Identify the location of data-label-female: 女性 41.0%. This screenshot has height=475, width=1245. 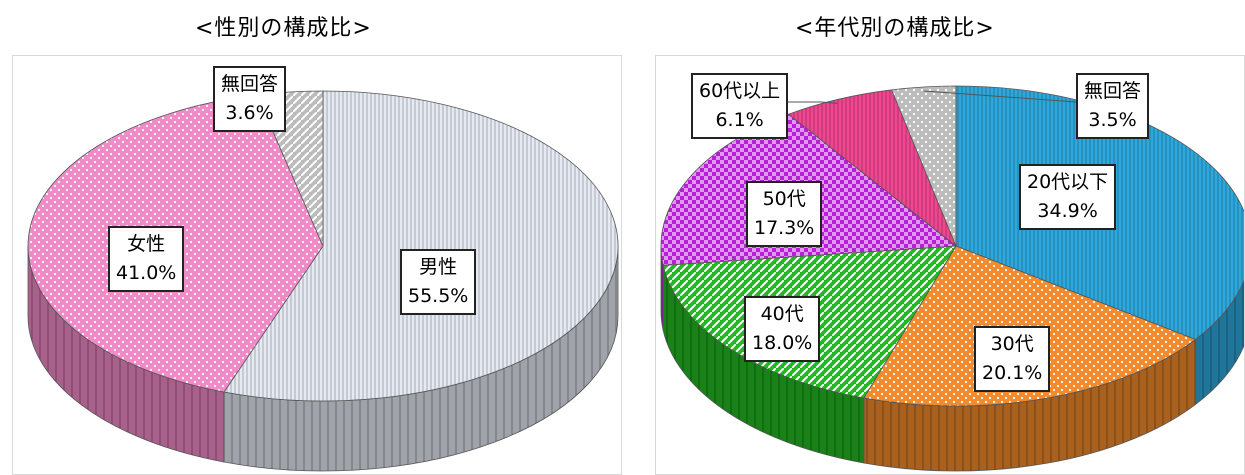
(146, 259).